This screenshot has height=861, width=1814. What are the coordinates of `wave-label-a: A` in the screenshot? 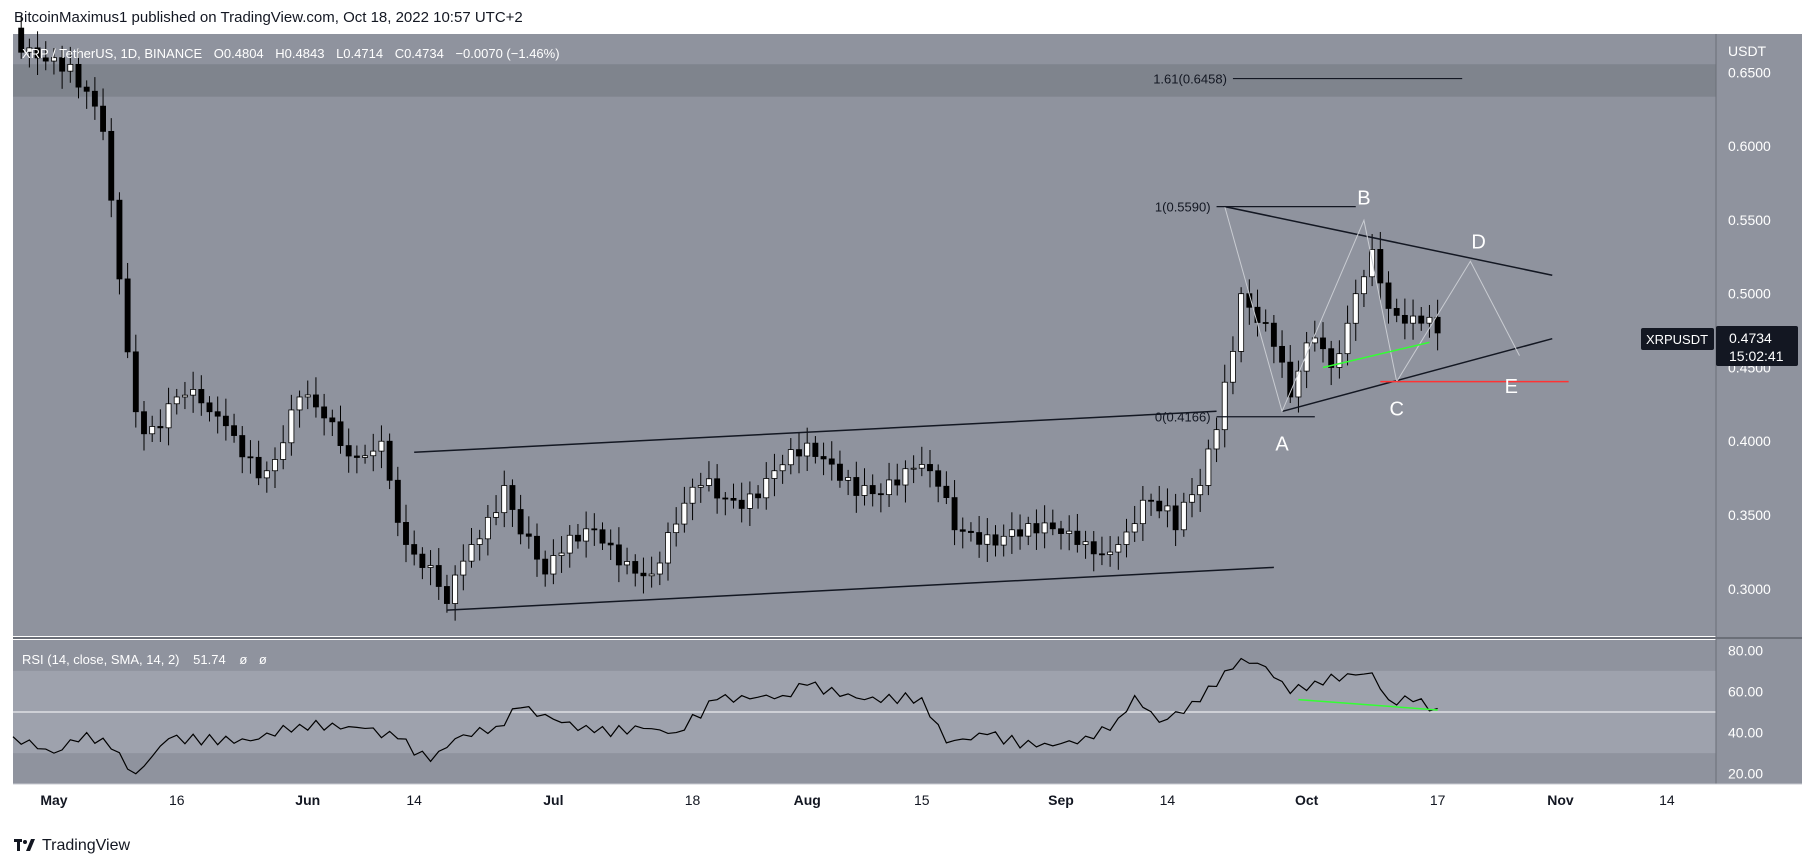 It's located at (1282, 445).